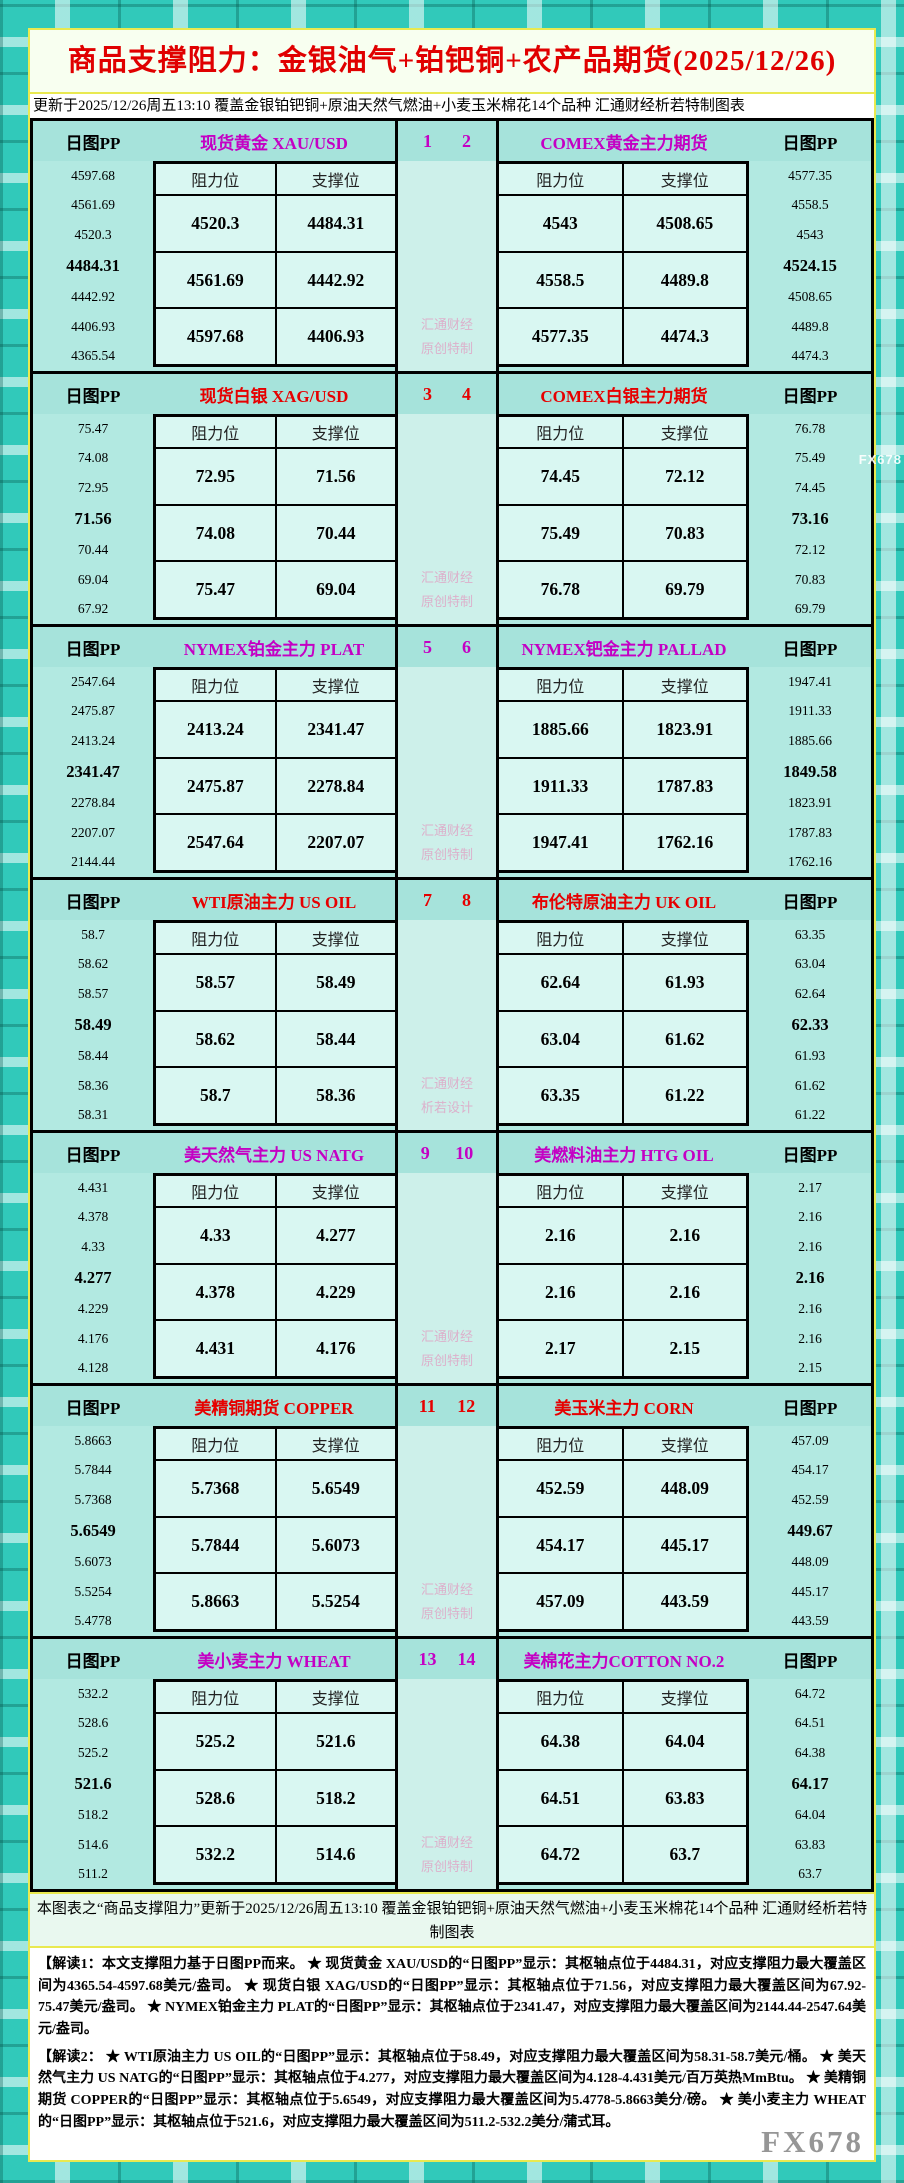 This screenshot has height=2183, width=904. Describe the element at coordinates (275, 729) in the screenshot. I see `table-row: 2413.24 2341.47` at that location.